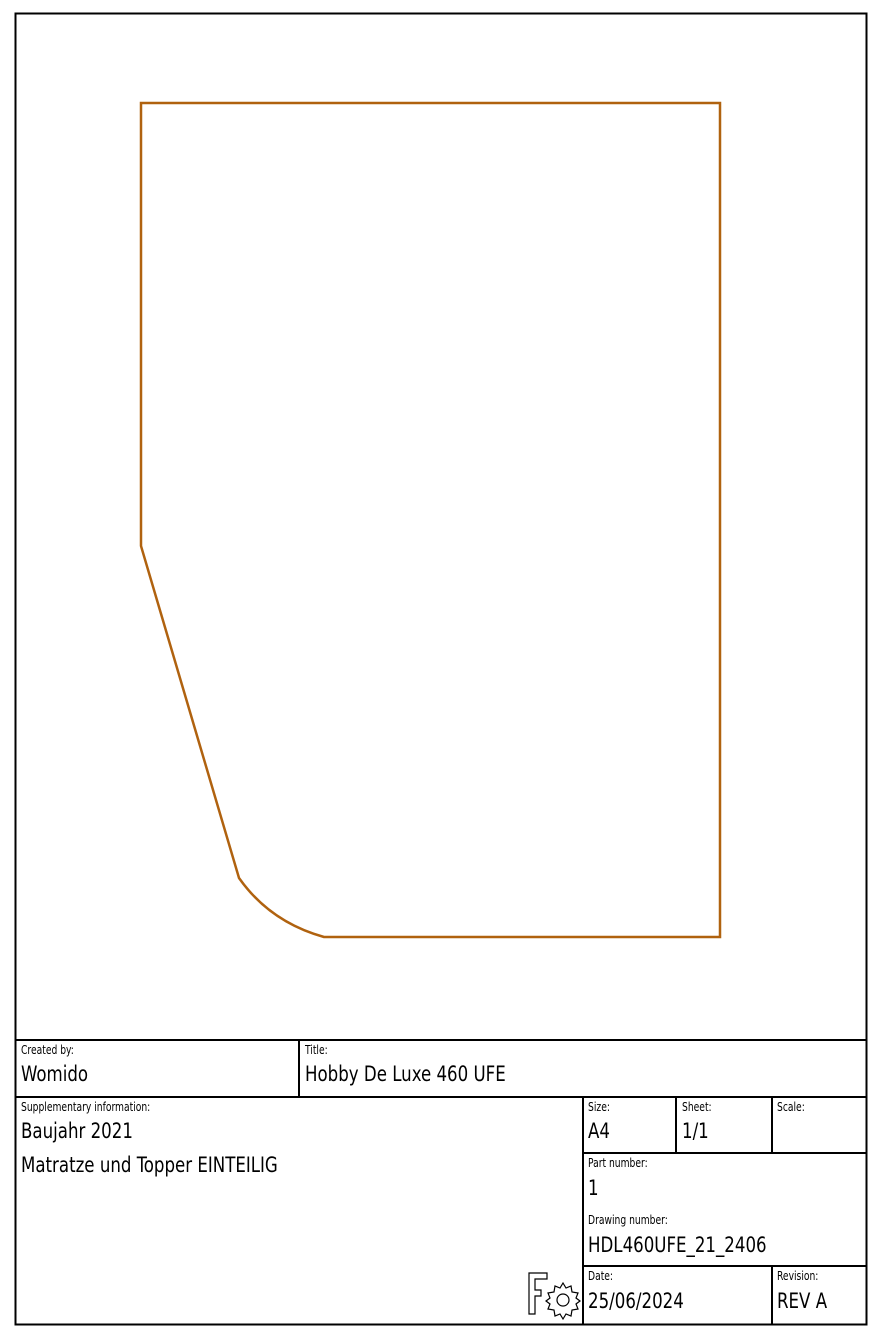 The width and height of the screenshot is (880, 1339). Describe the element at coordinates (791, 1107) in the screenshot. I see `scale-label: Scale:` at that location.